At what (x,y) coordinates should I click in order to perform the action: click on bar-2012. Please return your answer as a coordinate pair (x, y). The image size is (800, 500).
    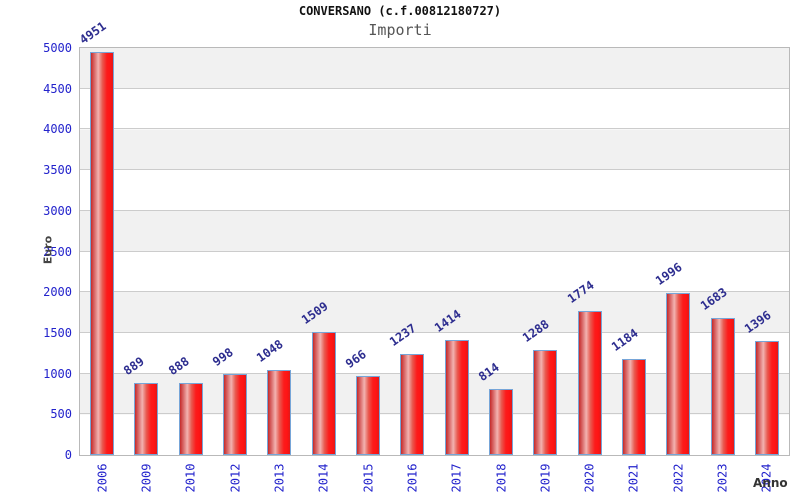
    Looking at the image, I should click on (235, 414).